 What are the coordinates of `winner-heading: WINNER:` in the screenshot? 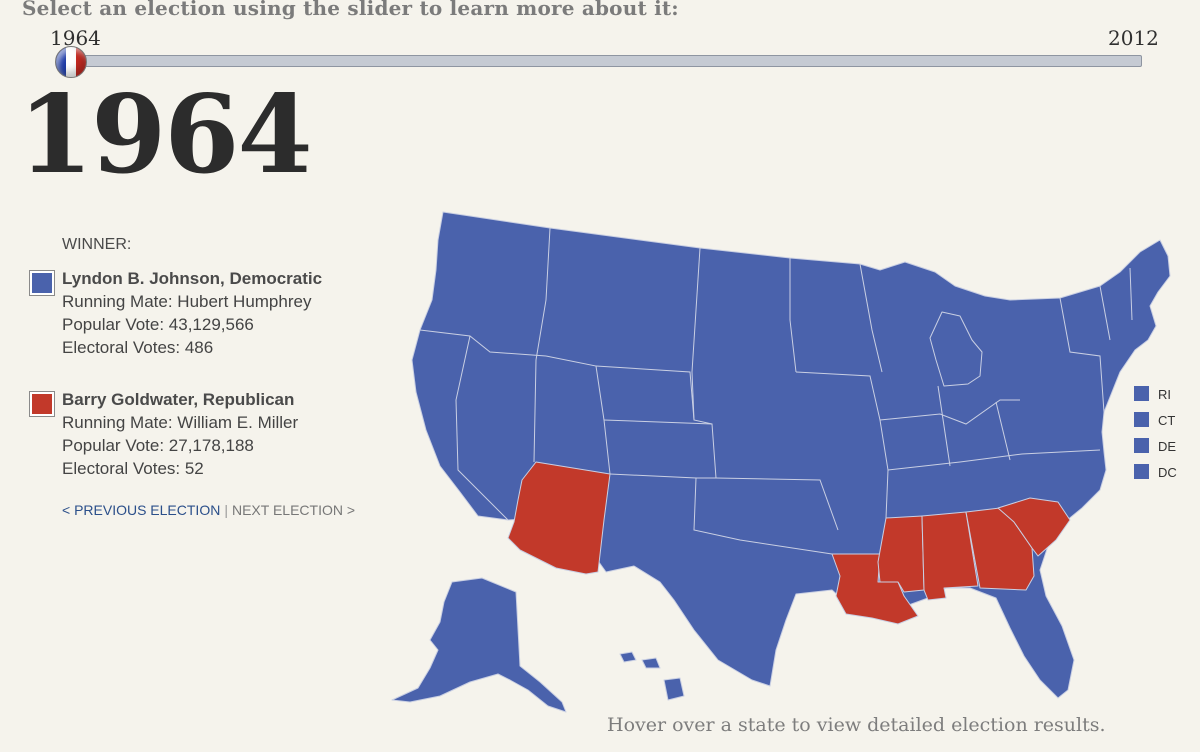 It's located at (97, 244).